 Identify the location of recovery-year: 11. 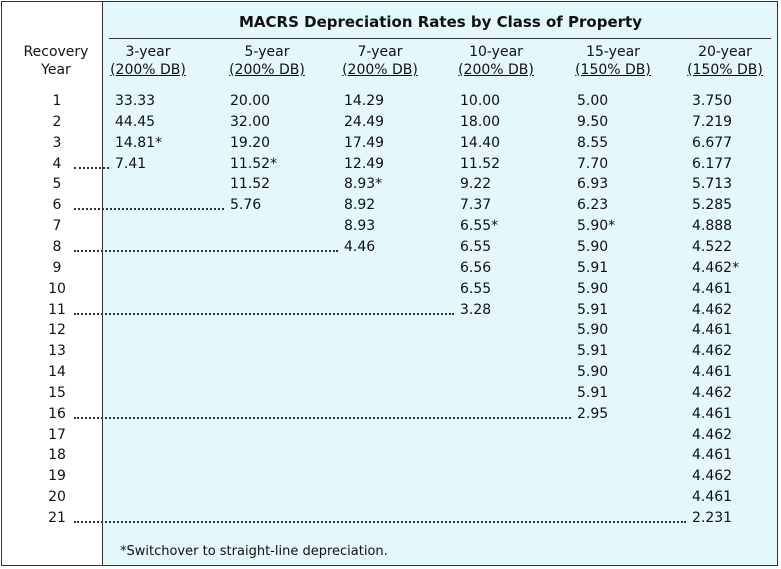
(57, 309).